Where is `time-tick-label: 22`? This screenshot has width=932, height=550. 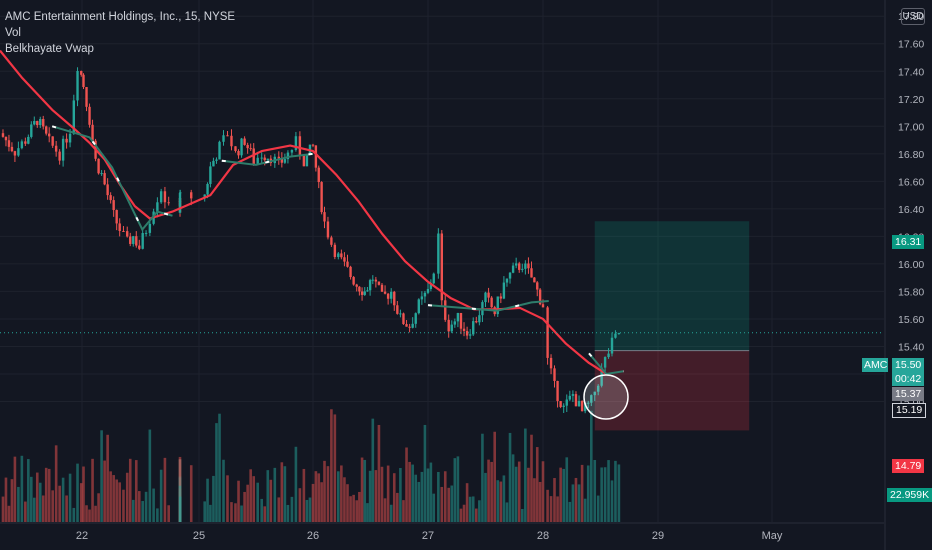
time-tick-label: 22 is located at coordinates (82, 536).